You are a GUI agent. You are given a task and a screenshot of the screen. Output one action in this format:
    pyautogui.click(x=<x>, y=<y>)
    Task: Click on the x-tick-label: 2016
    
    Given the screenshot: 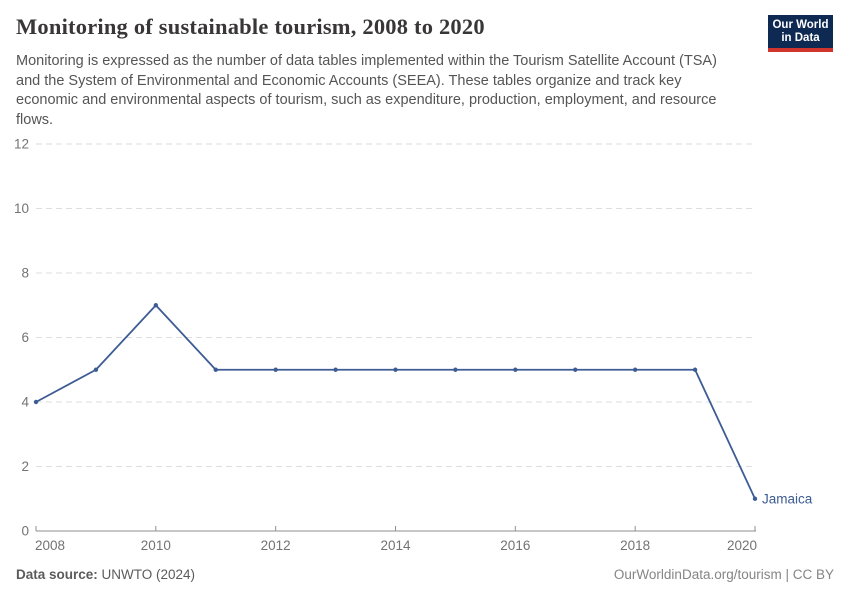 What is the action you would take?
    pyautogui.click(x=515, y=545)
    